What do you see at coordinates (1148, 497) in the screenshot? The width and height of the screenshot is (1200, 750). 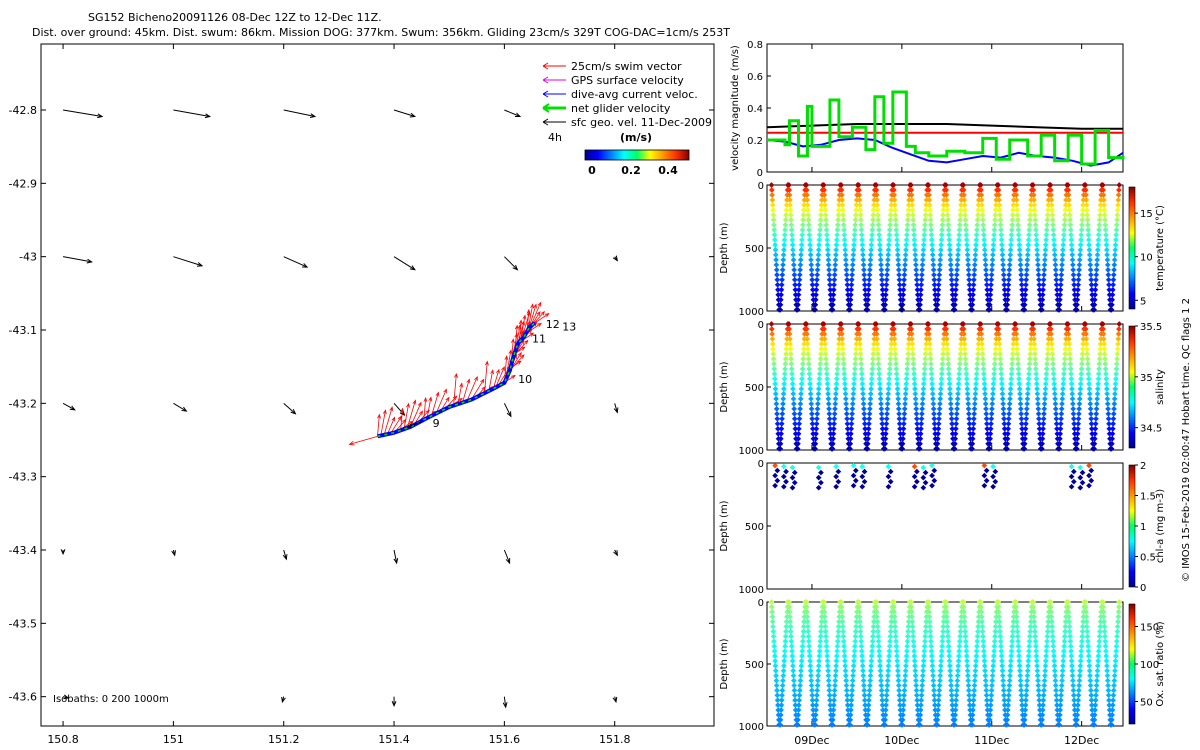 I see `colorbar-tick-label: 1.5` at bounding box center [1148, 497].